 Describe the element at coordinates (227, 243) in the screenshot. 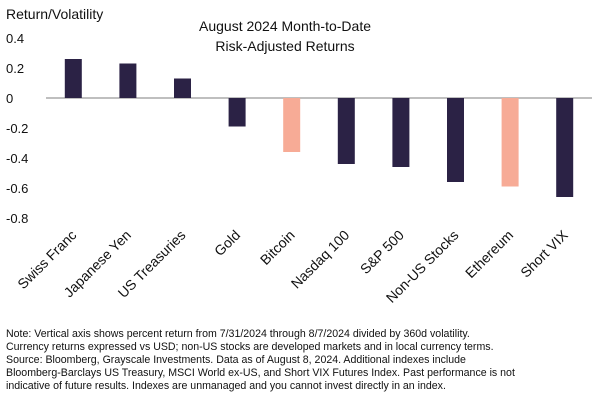

I see `x-tick-label: Gold` at that location.